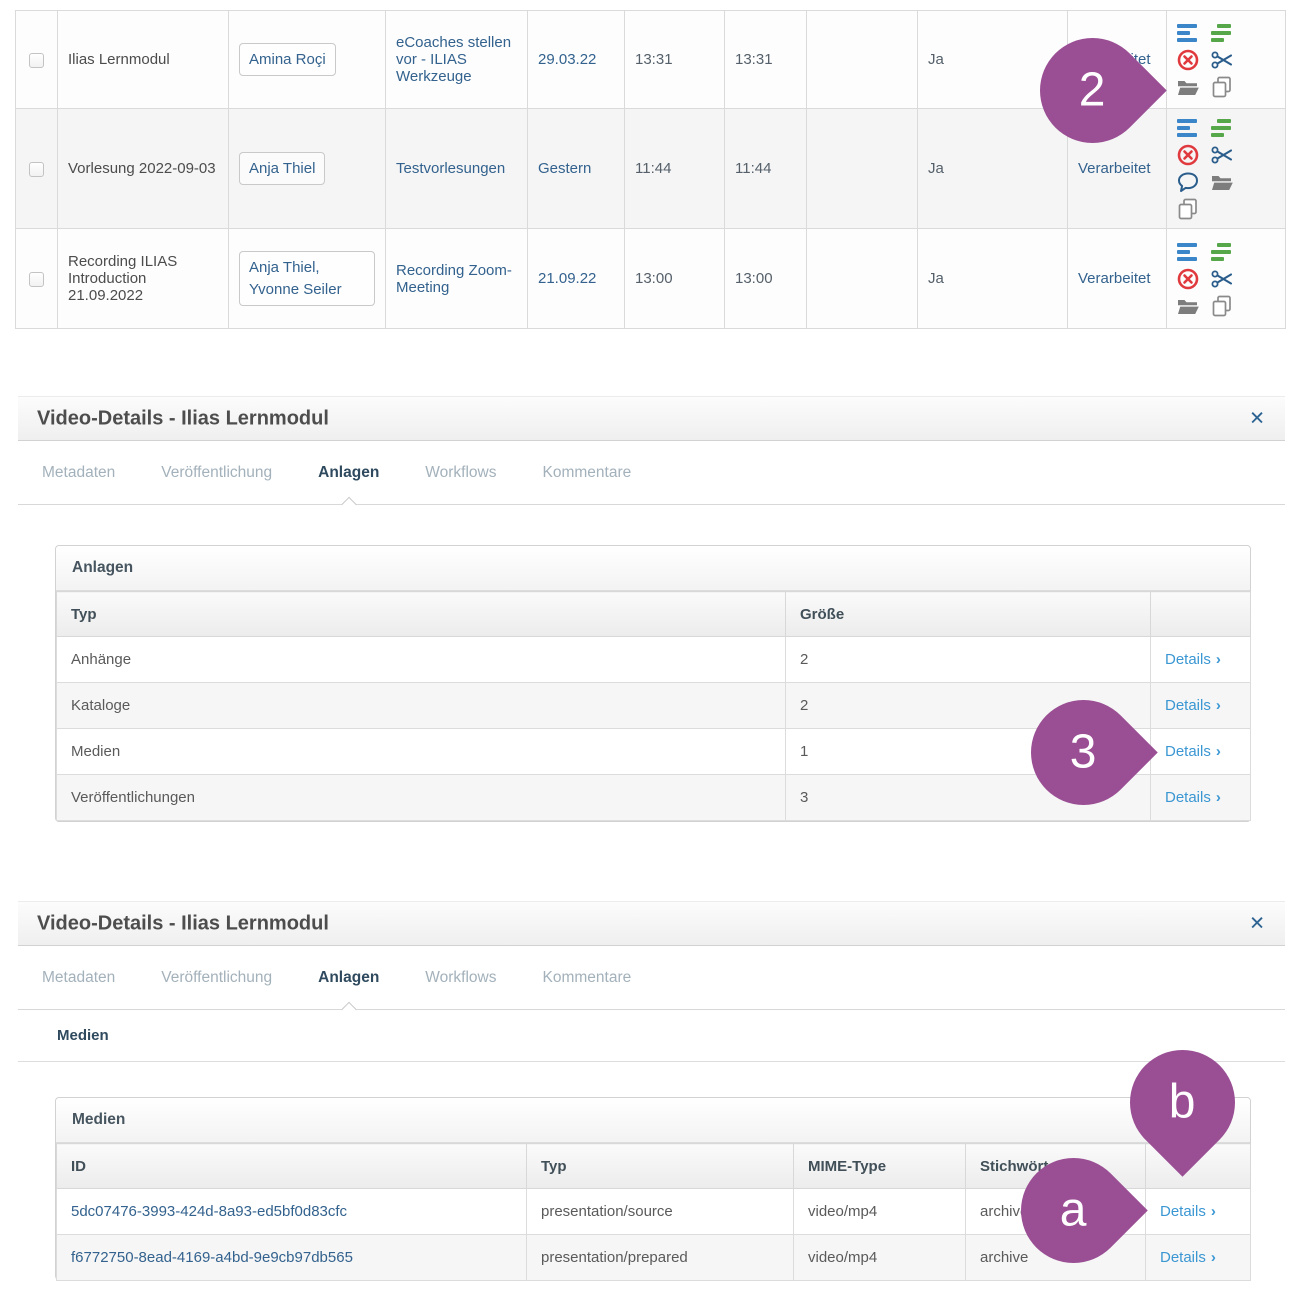  Describe the element at coordinates (454, 278) in the screenshot. I see `series-link: Recording Zoom-Meeting` at that location.